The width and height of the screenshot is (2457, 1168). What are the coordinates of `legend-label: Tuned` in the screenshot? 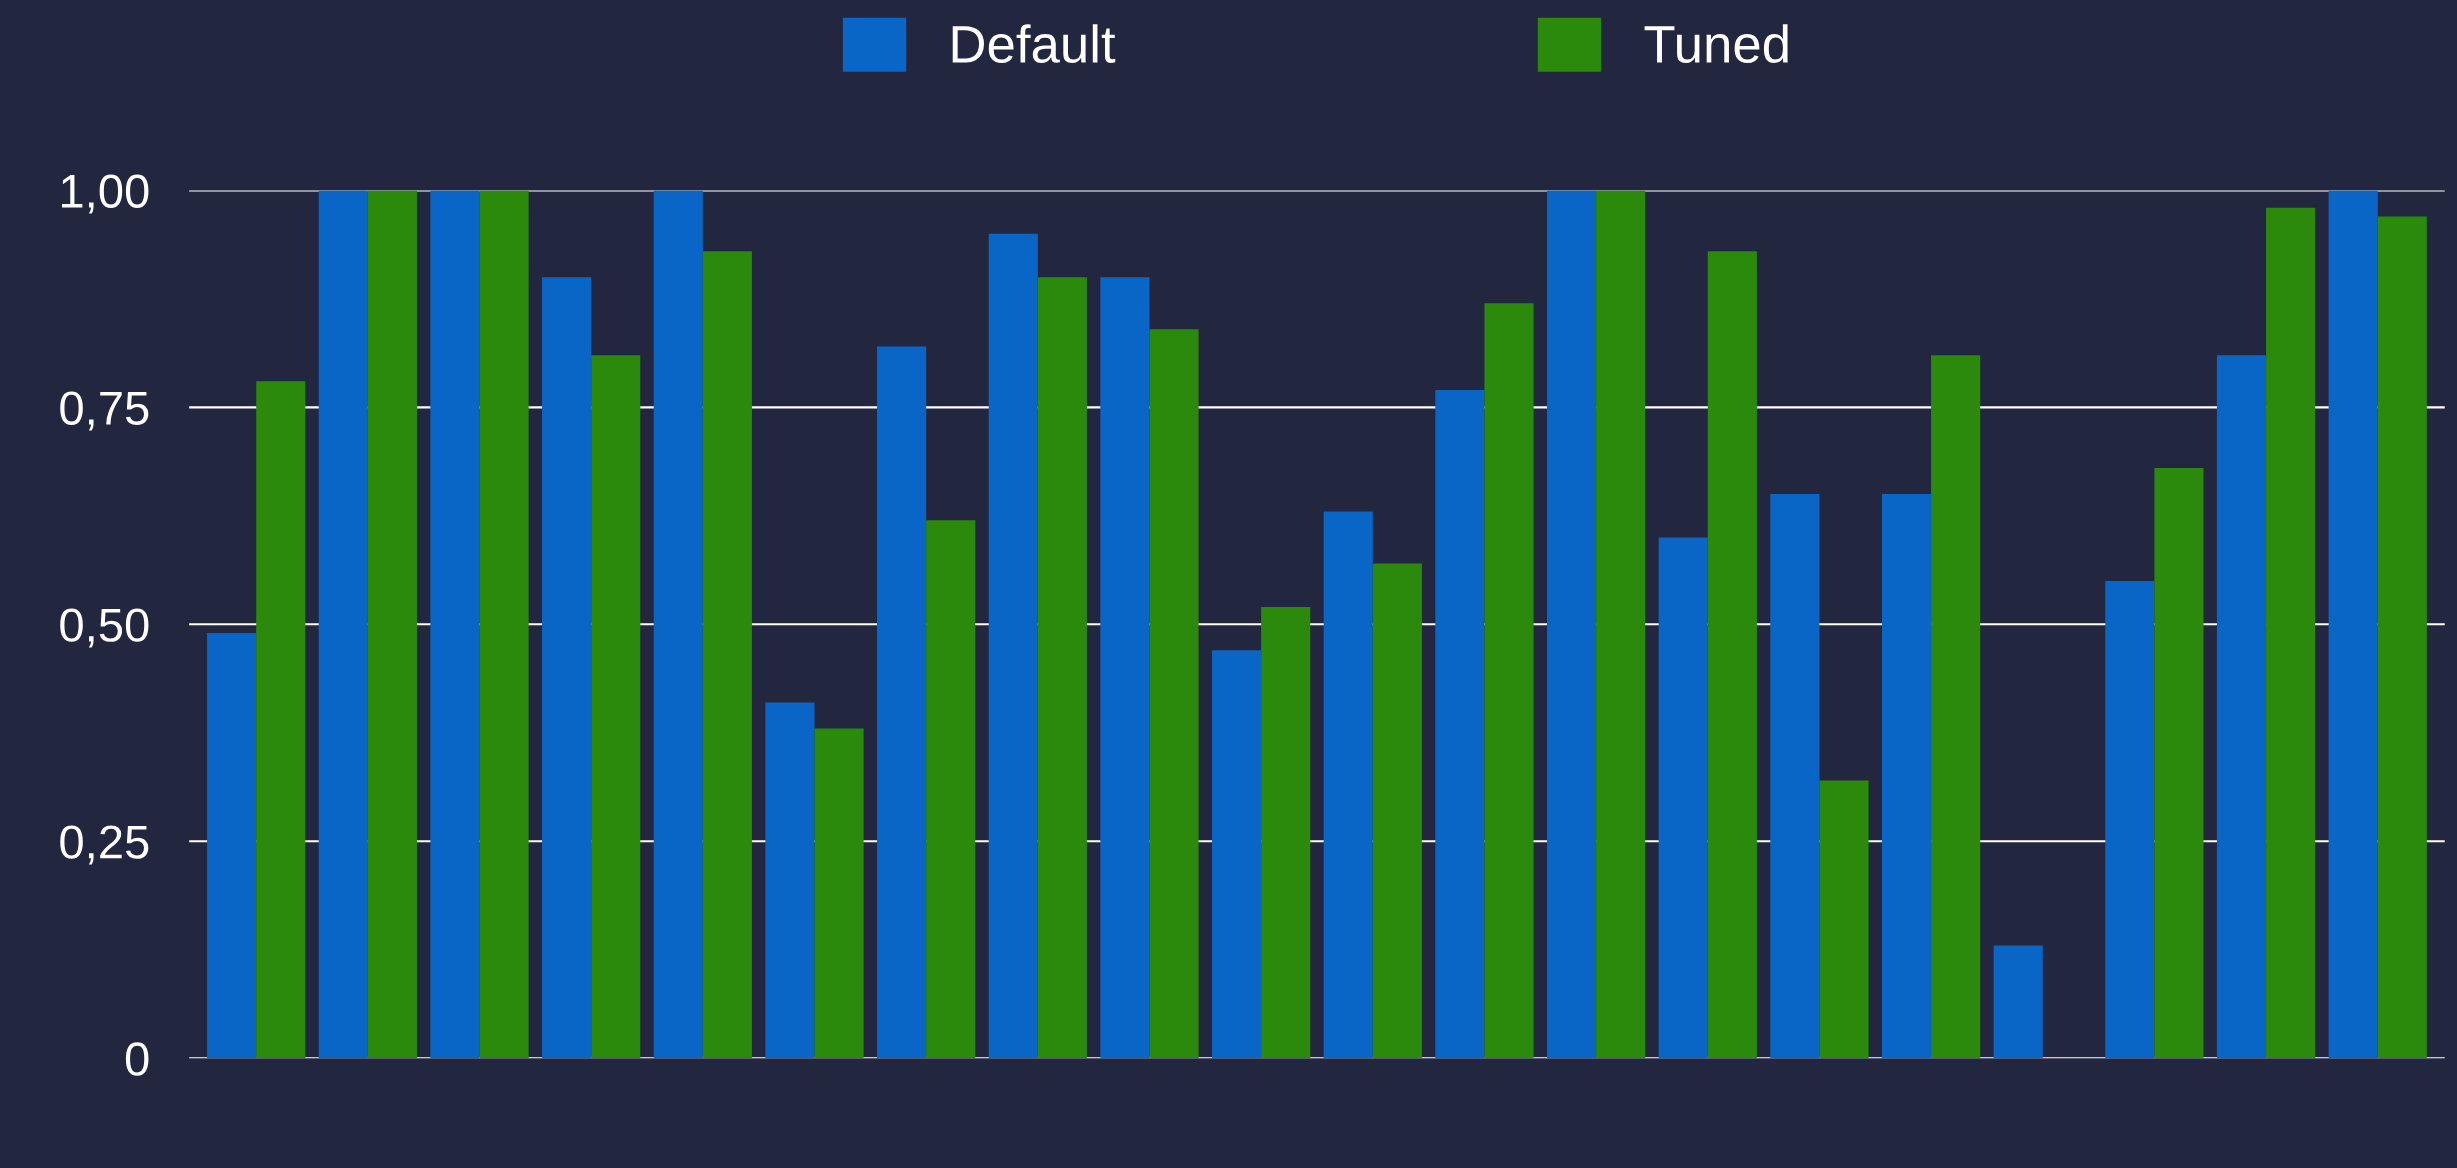 It's located at (1716, 44).